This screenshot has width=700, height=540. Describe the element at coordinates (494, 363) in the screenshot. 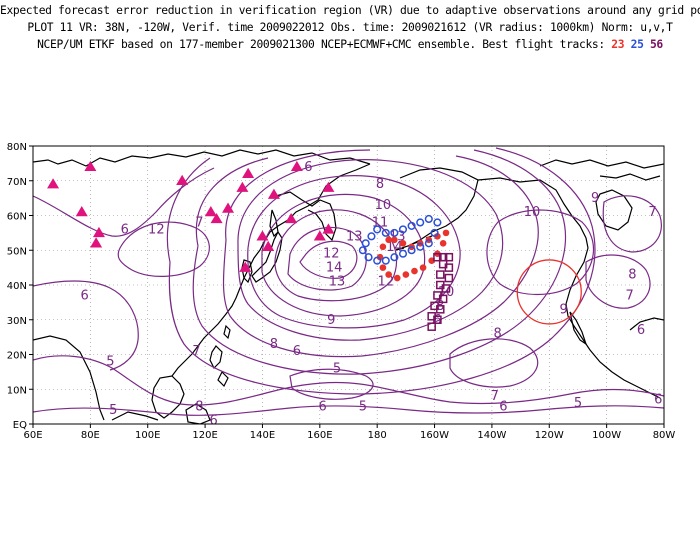

I see `contour-8-ring` at that location.